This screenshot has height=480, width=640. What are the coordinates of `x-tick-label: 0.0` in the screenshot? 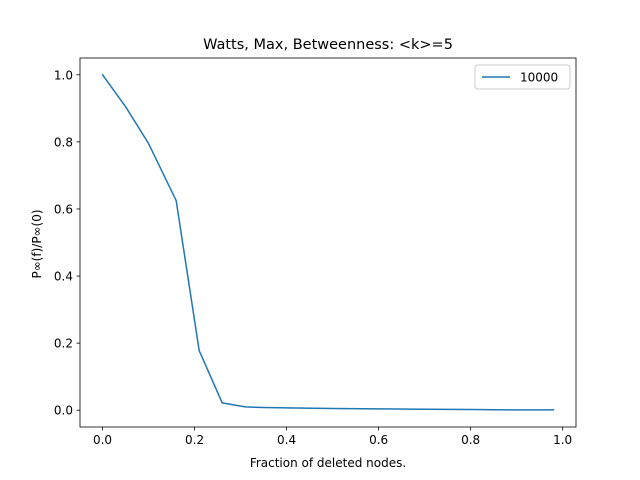 It's located at (102, 440).